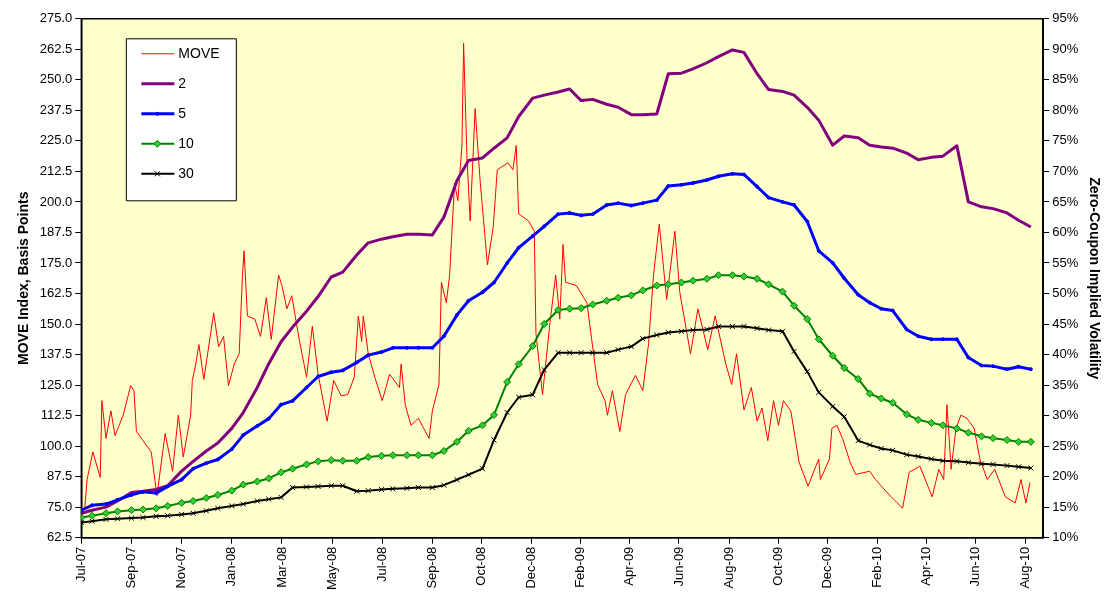 This screenshot has width=1120, height=605. Describe the element at coordinates (281, 567) in the screenshot. I see `x-tick-label: Mar-08` at that location.